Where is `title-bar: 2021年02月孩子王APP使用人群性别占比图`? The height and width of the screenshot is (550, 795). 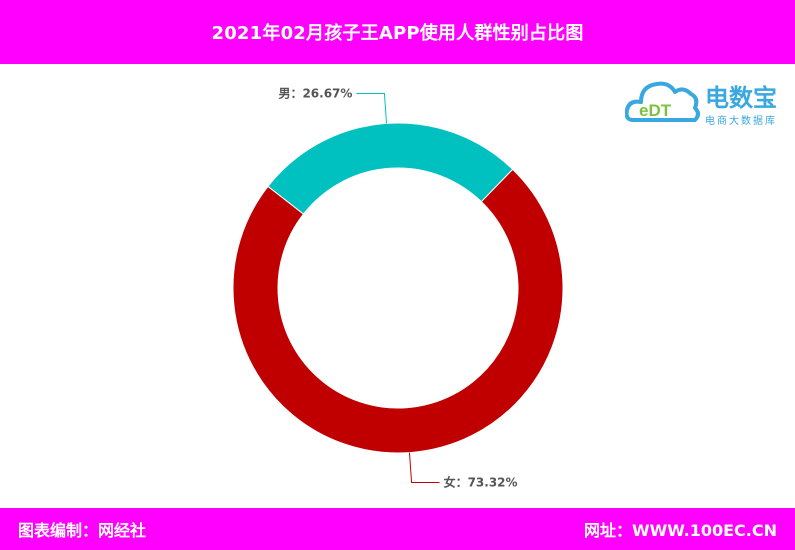 title-bar: 2021年02月孩子王APP使用人群性别占比图 is located at coordinates (397, 32).